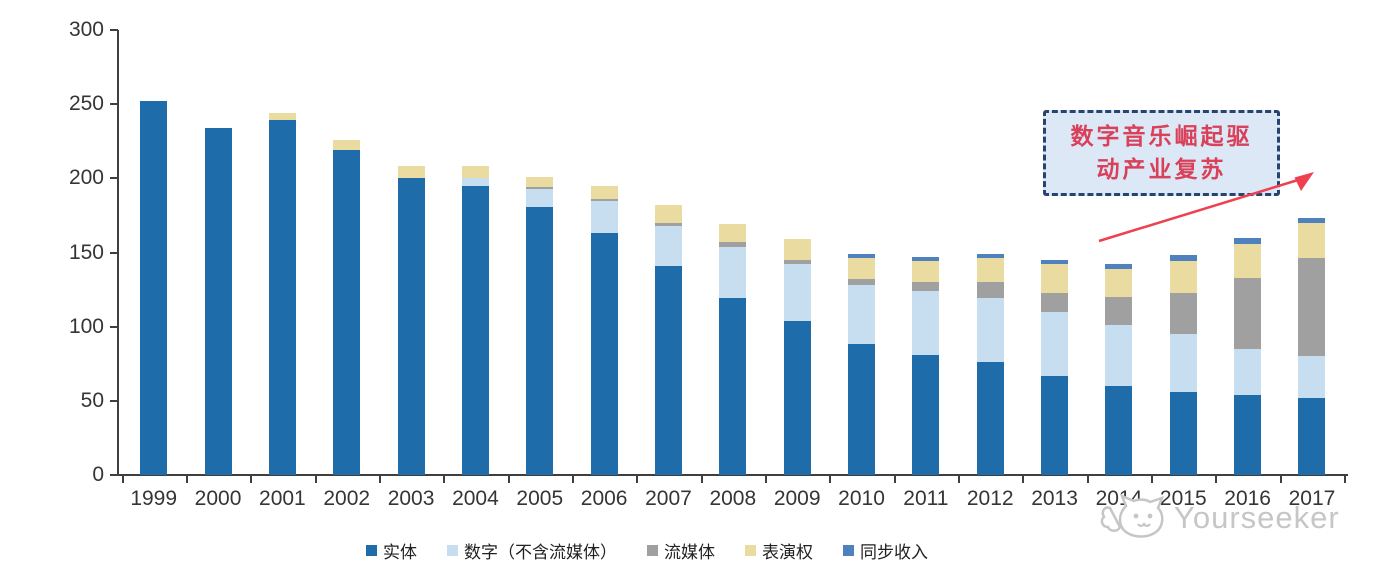 The image size is (1398, 582). What do you see at coordinates (347, 498) in the screenshot?
I see `x-axis-label-2002: 2002` at bounding box center [347, 498].